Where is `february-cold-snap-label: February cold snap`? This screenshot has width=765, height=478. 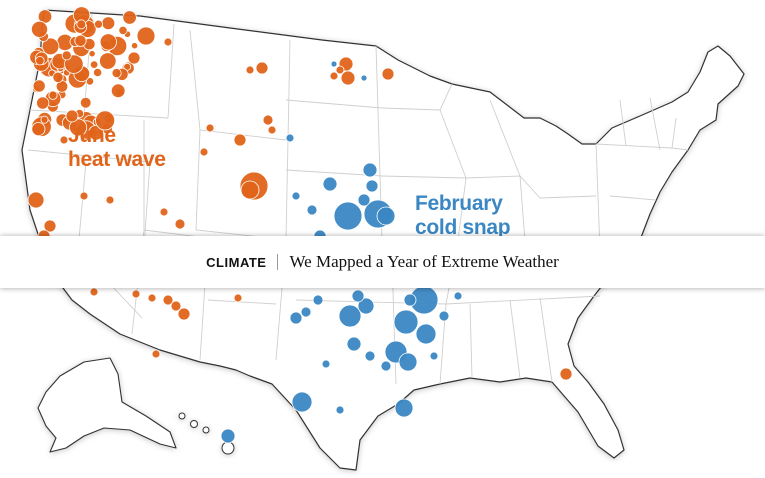 february-cold-snap-label: February cold snap is located at coordinates (463, 216).